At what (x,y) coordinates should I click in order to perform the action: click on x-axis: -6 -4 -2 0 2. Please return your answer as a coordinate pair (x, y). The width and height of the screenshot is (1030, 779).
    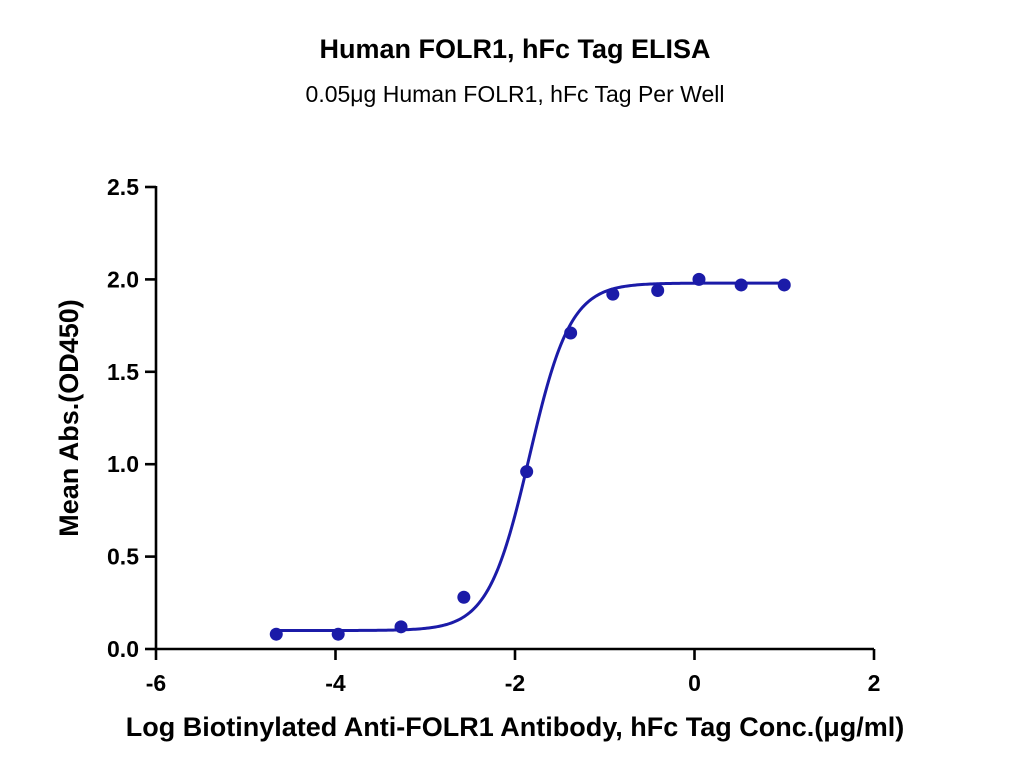
    Looking at the image, I should click on (513, 671).